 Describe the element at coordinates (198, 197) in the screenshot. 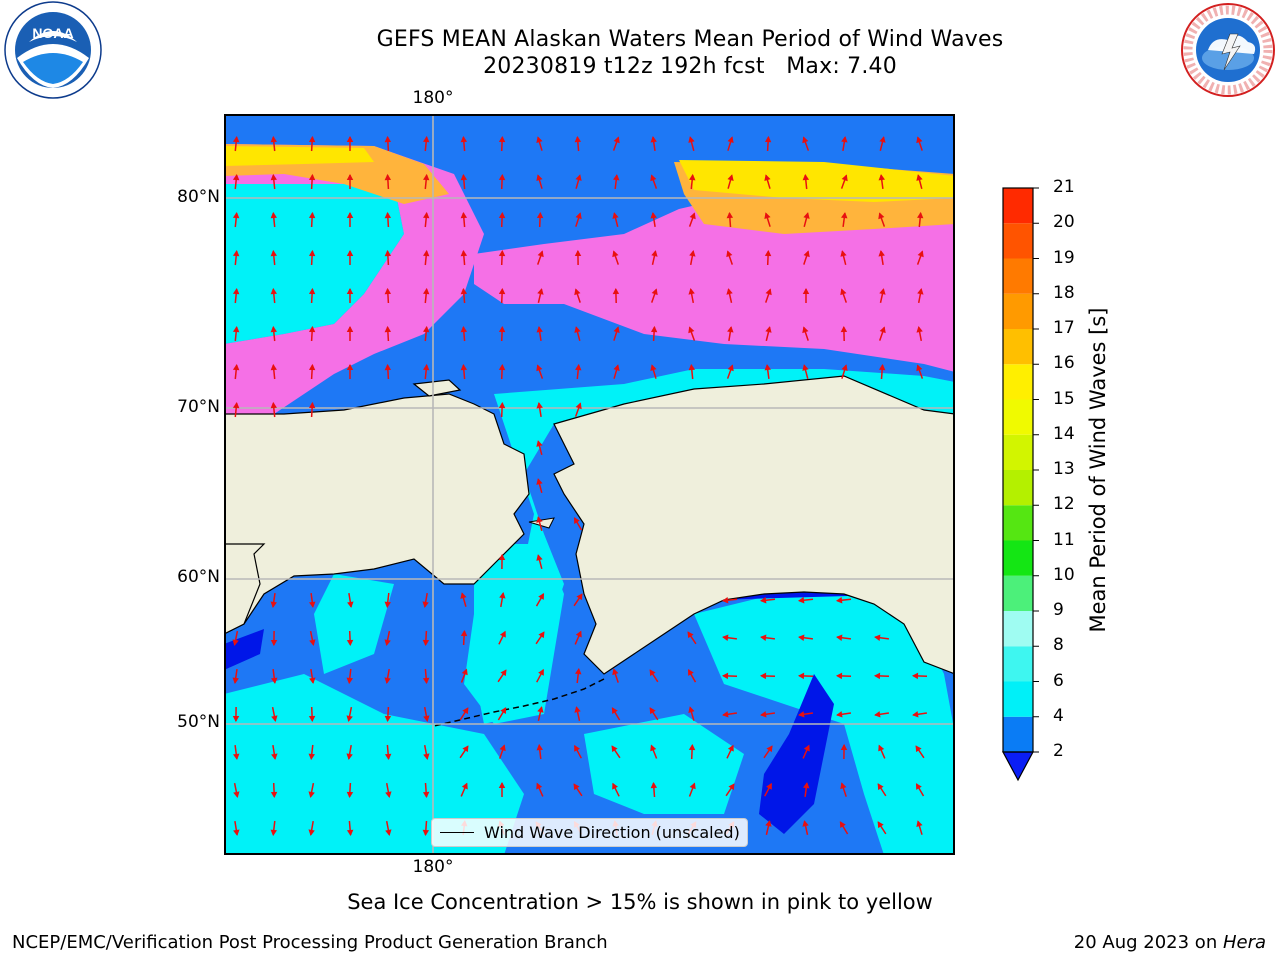

I see `lat-label-80n: 80°N` at that location.